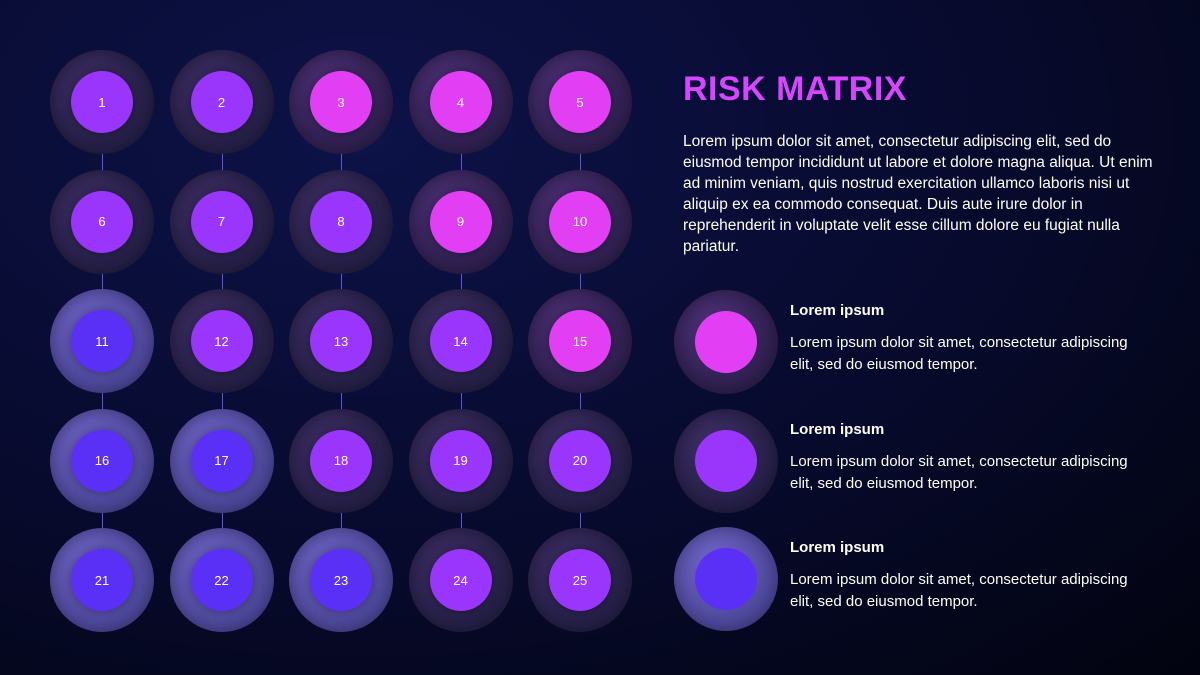  Describe the element at coordinates (726, 579) in the screenshot. I see `legend-dot-low` at that location.